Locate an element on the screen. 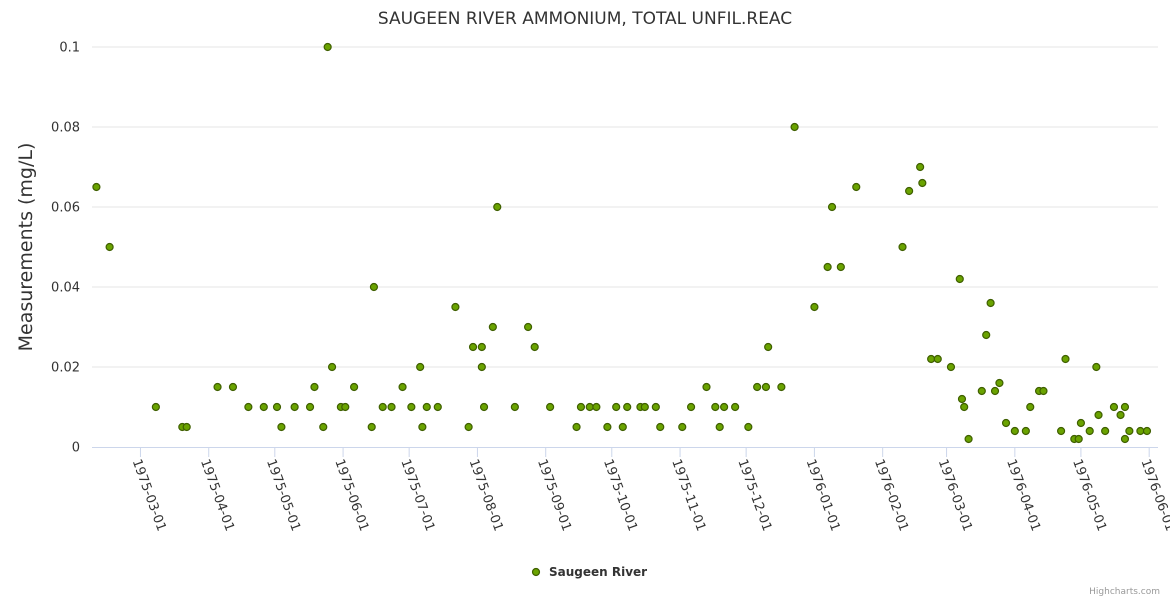 The width and height of the screenshot is (1170, 600). x-tick-label: 1975-12-01 is located at coordinates (754, 495).